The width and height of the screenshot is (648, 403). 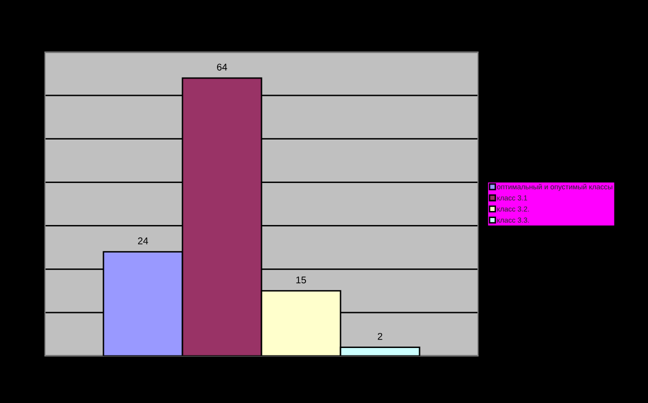 I want to click on data-label: 64, so click(x=222, y=67).